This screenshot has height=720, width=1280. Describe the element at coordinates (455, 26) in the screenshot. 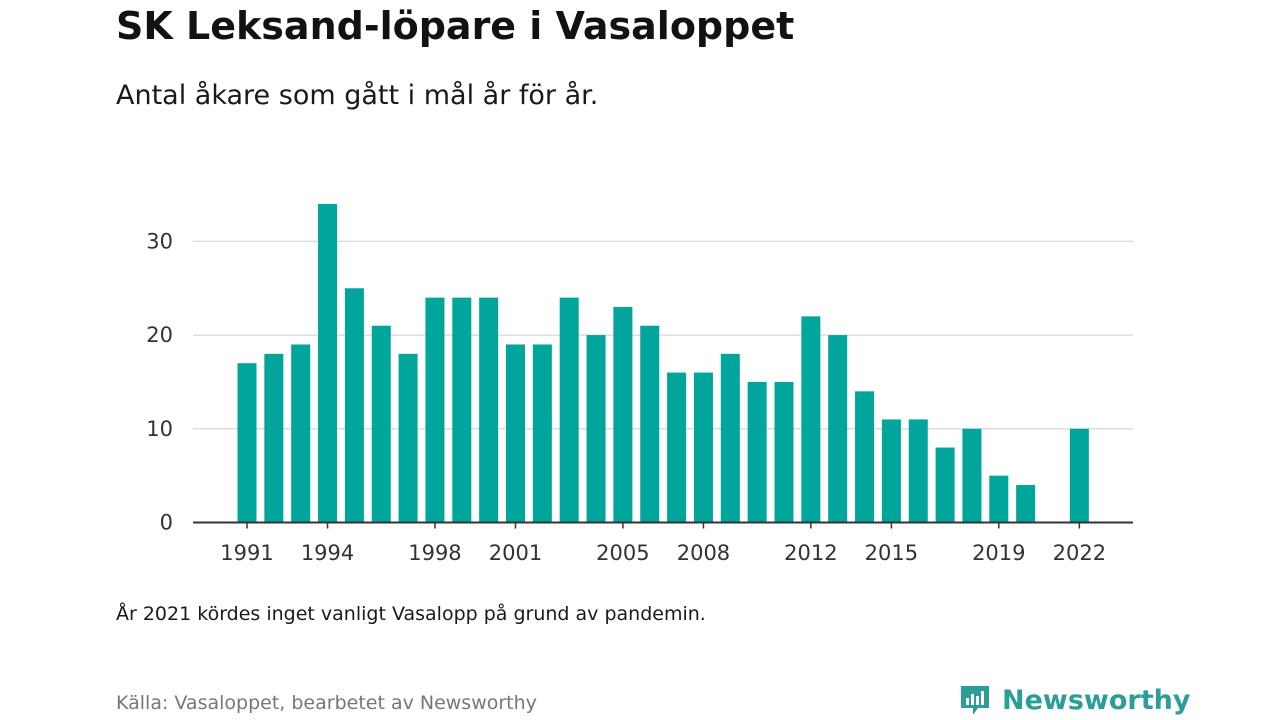

I see `chart-title: SK Leksand-löpare i Vasaloppet` at that location.